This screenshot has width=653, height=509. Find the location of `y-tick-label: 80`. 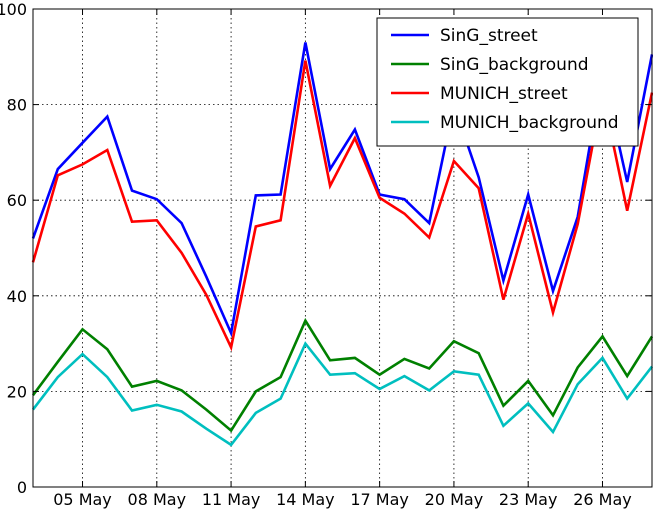

y-tick-label: 80 is located at coordinates (17, 105).